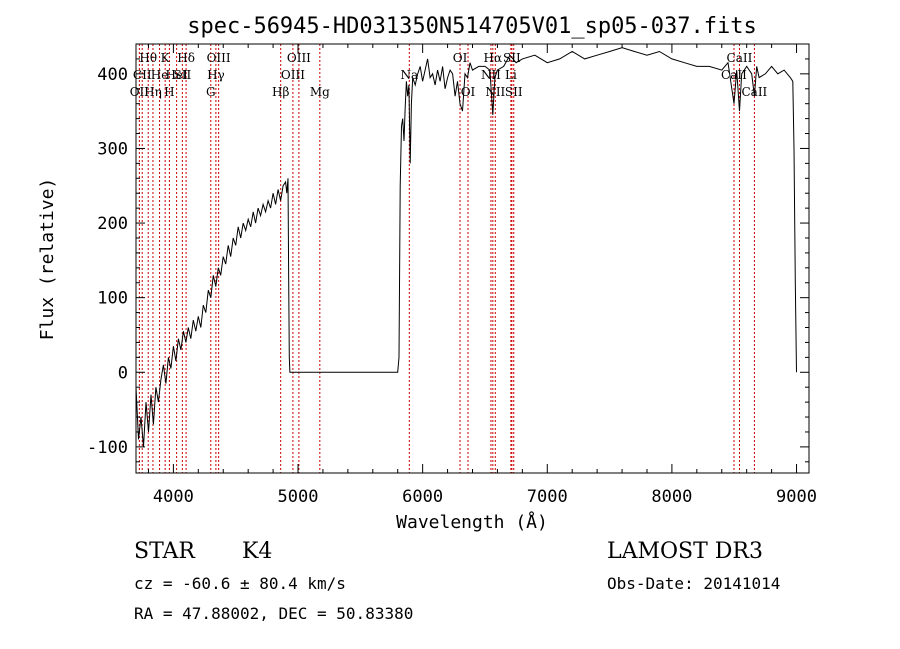 The image size is (900, 649). Describe the element at coordinates (422, 497) in the screenshot. I see `x-tick-label: 6000` at that location.